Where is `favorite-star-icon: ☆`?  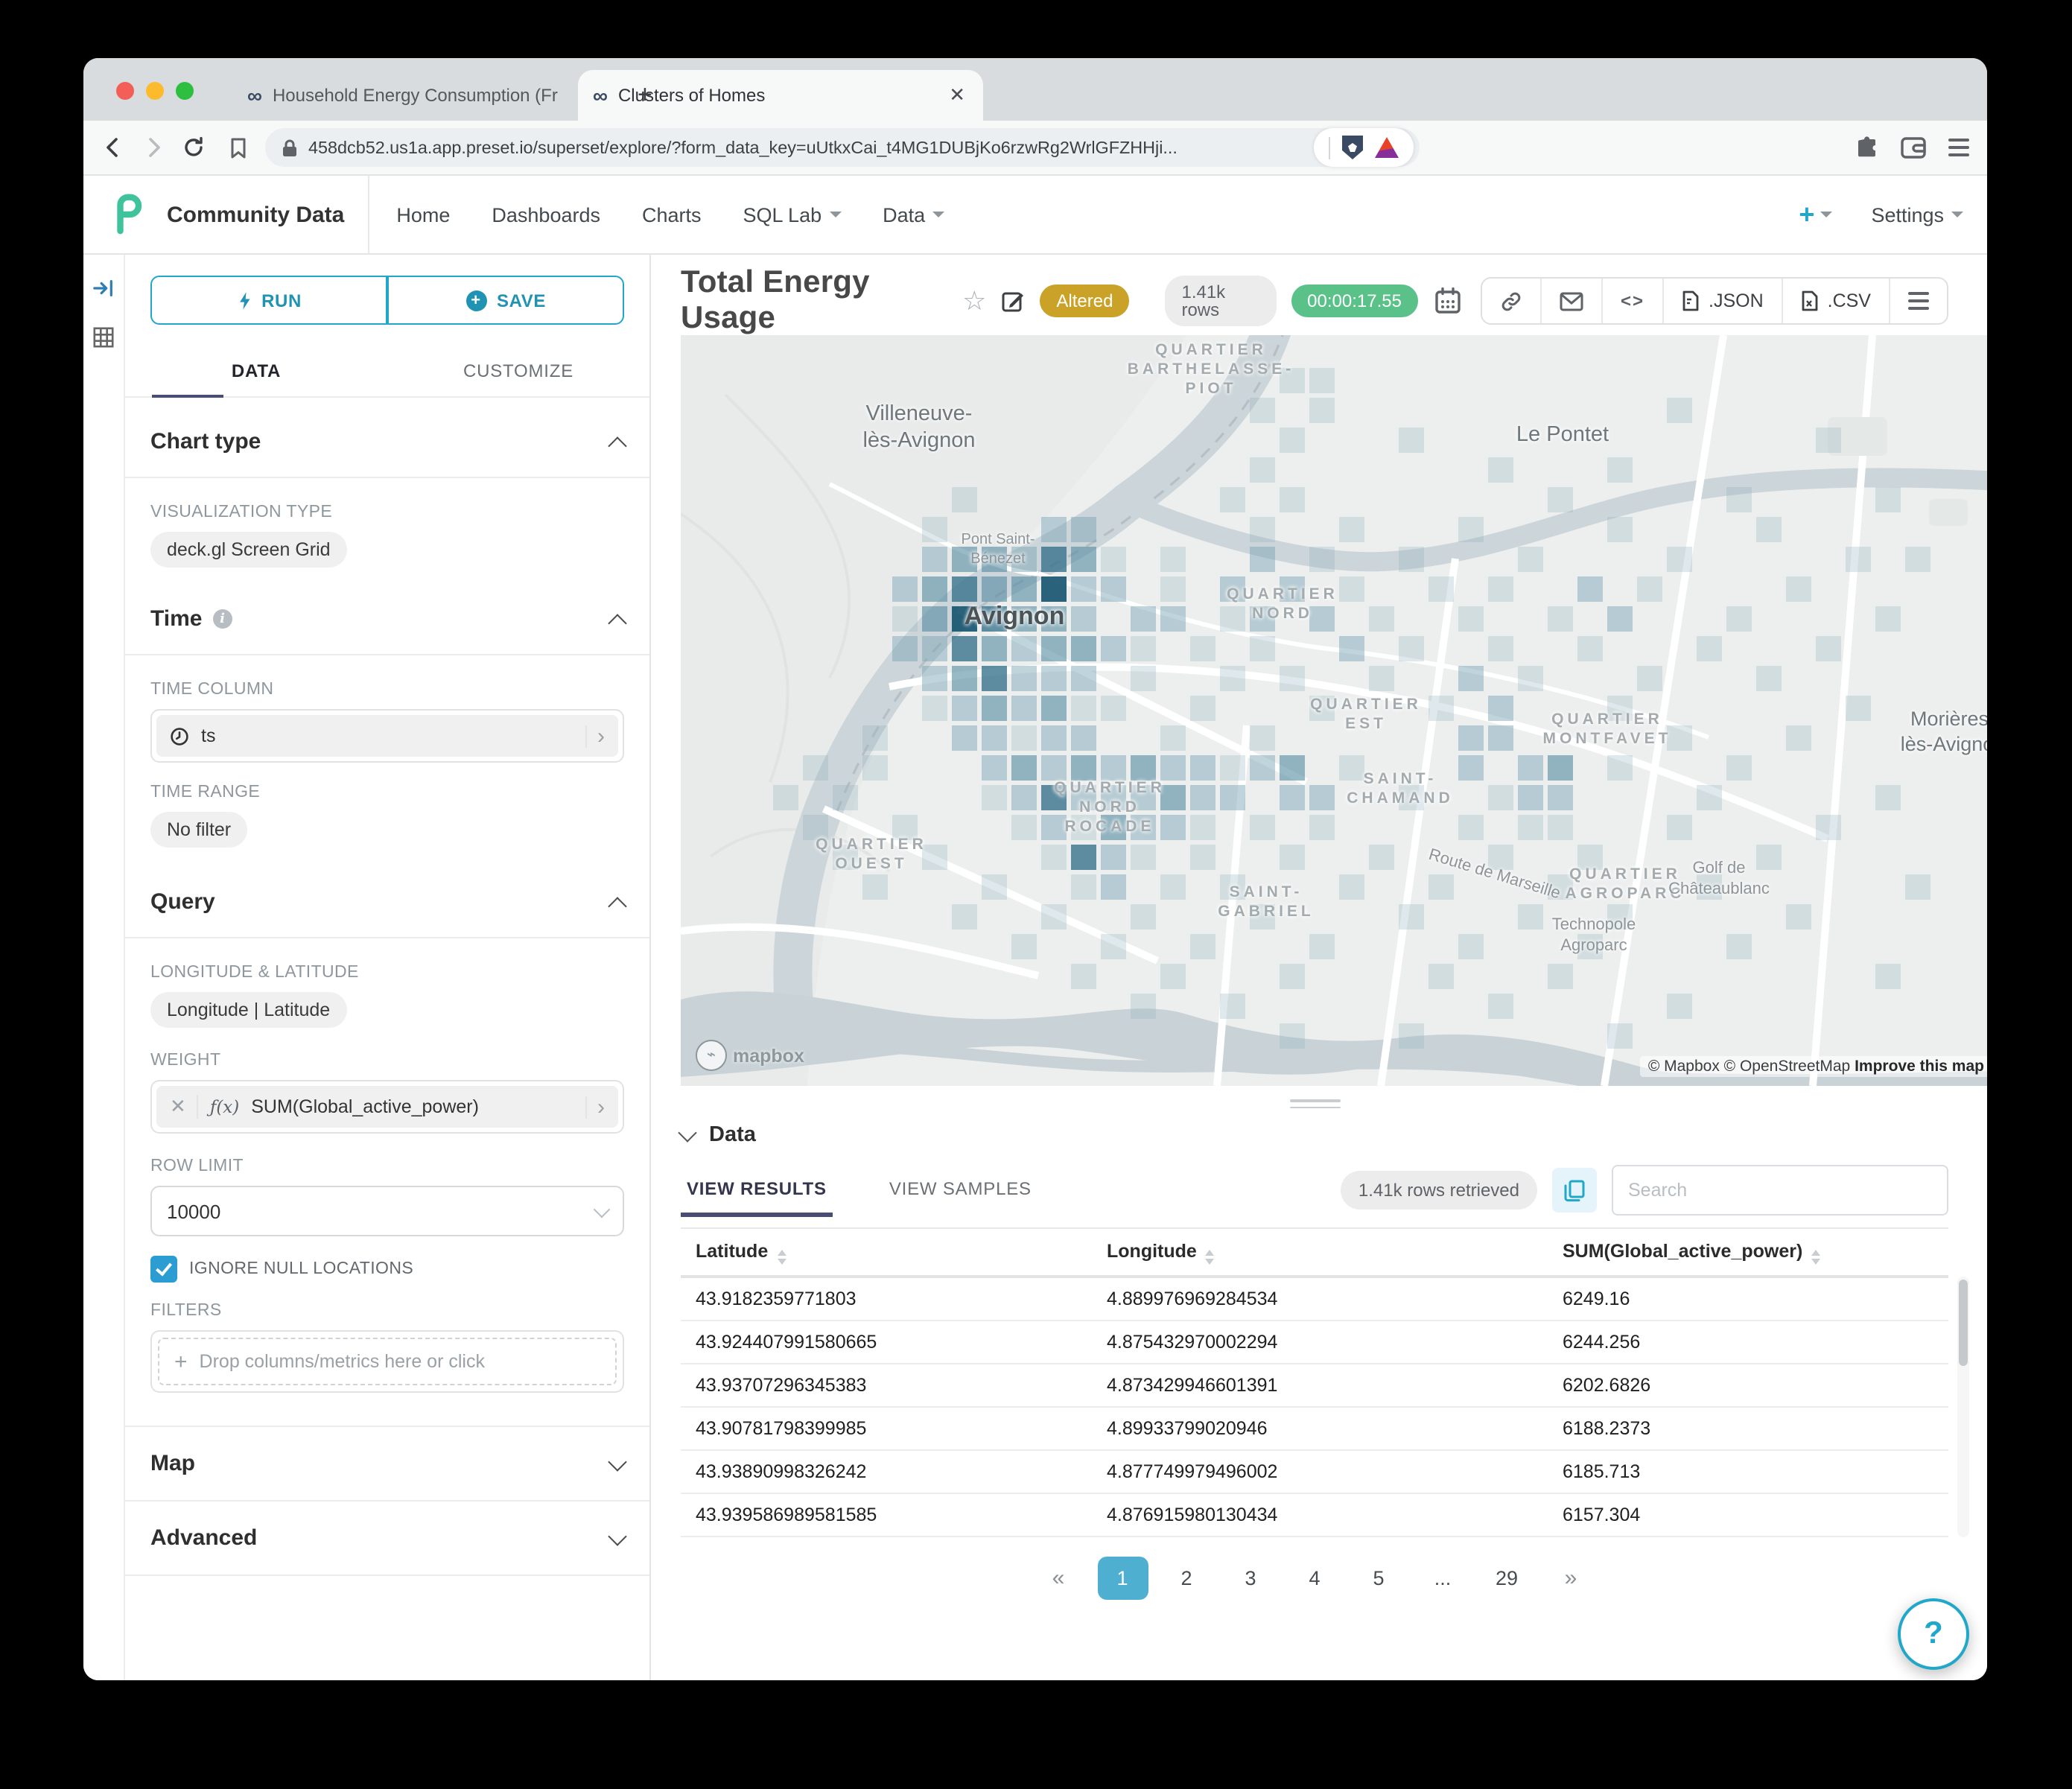
favorite-star-icon: ☆ is located at coordinates (974, 300).